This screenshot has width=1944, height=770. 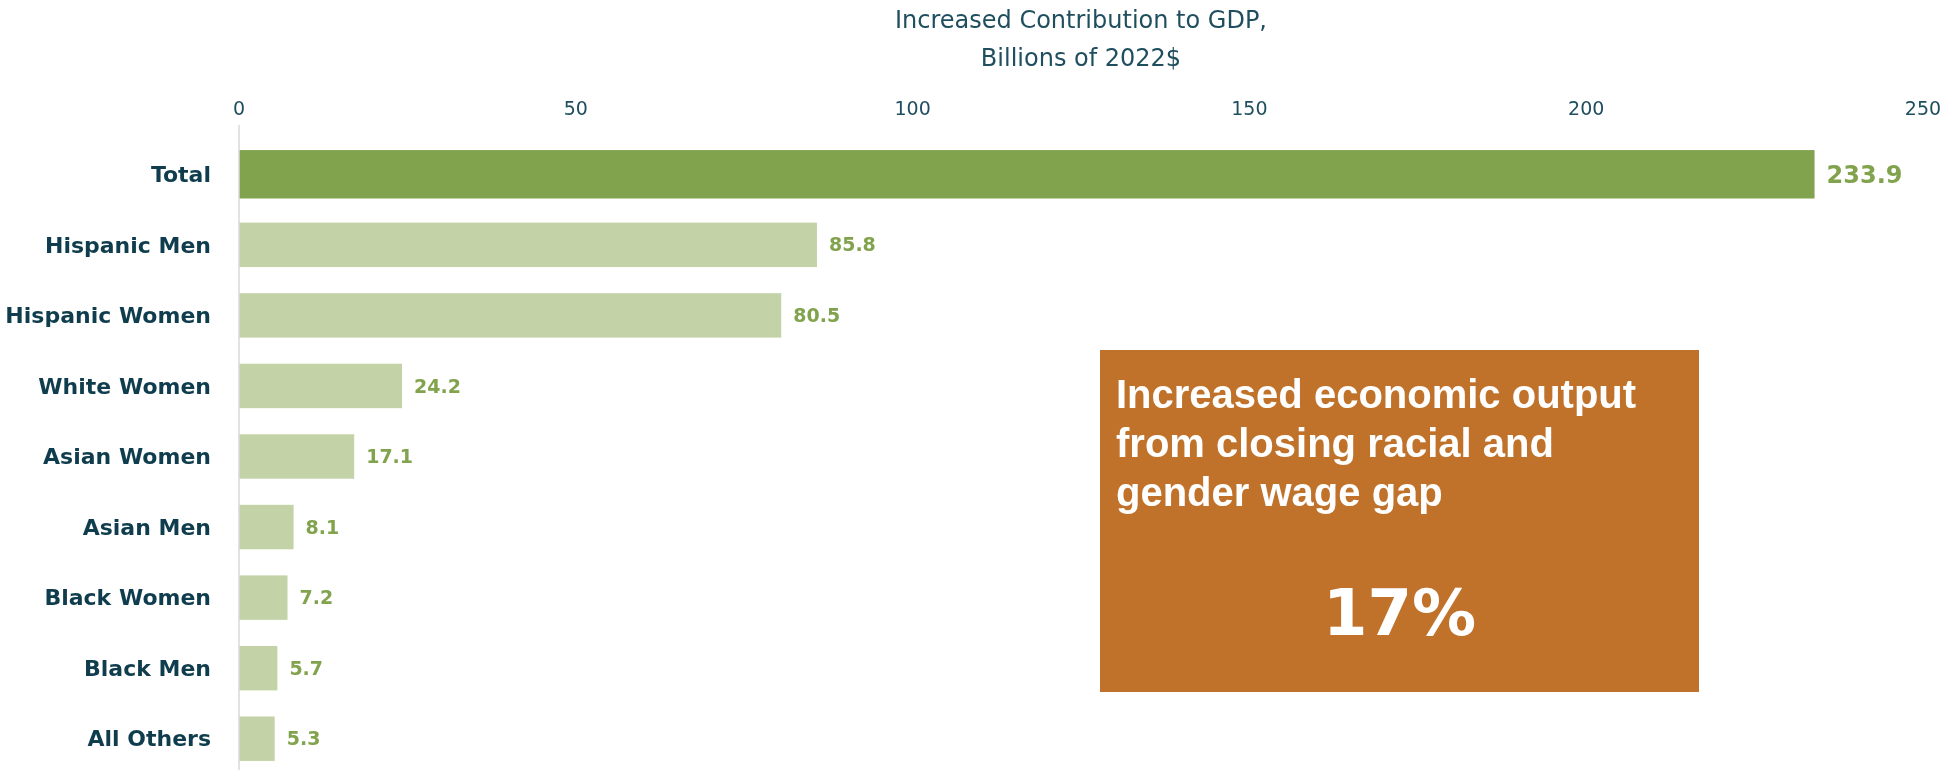 What do you see at coordinates (124, 386) in the screenshot?
I see `y-tick-label: White Women` at bounding box center [124, 386].